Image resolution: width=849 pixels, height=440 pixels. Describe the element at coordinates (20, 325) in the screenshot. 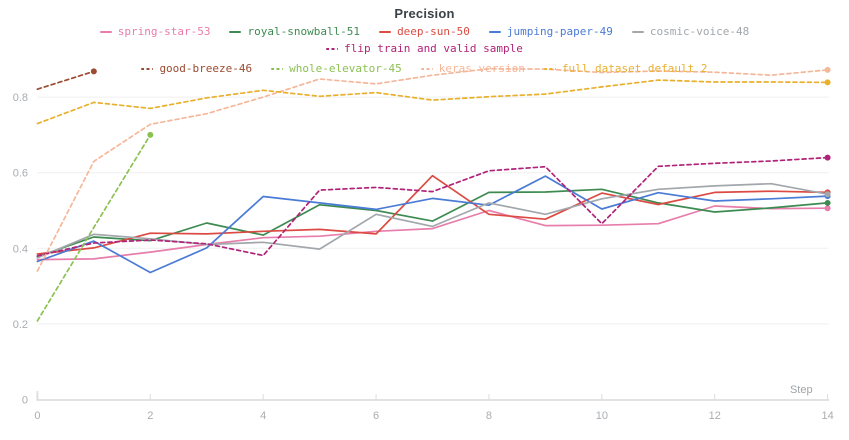

I see `y-tick-label-0.2: 0.2` at that location.